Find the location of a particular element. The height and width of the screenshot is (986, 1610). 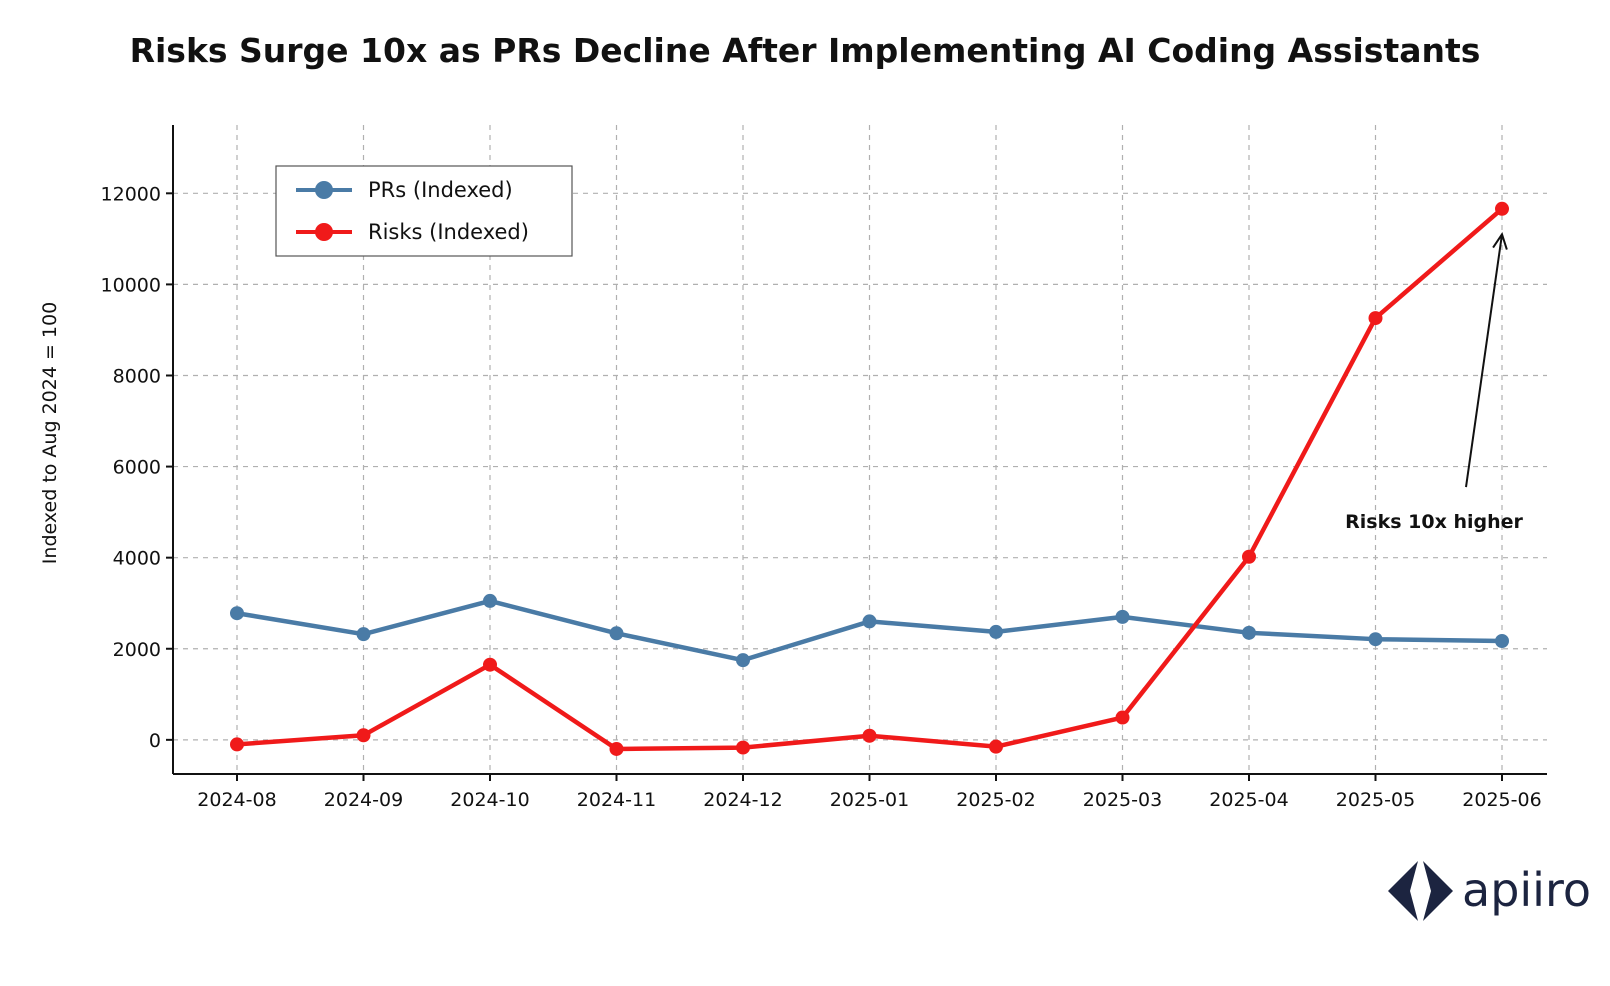

apiiro-logo: apiiro is located at coordinates (1489, 891).